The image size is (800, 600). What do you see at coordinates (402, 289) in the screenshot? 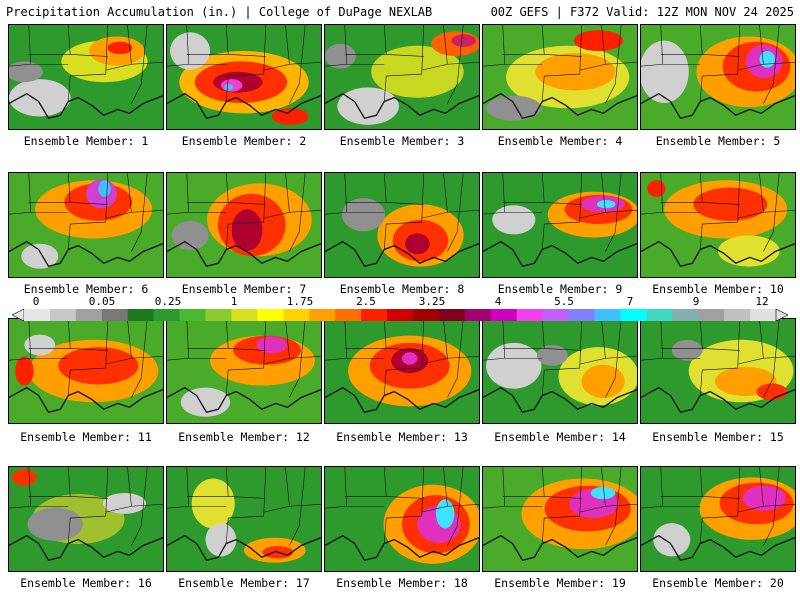
I see `ensemble-member-label: Ensemble Member: 8` at bounding box center [402, 289].